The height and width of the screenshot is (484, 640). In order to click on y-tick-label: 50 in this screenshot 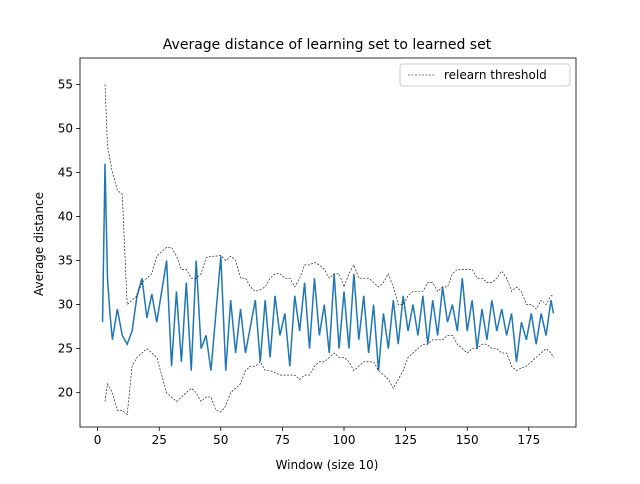, I will do `click(65, 128)`.